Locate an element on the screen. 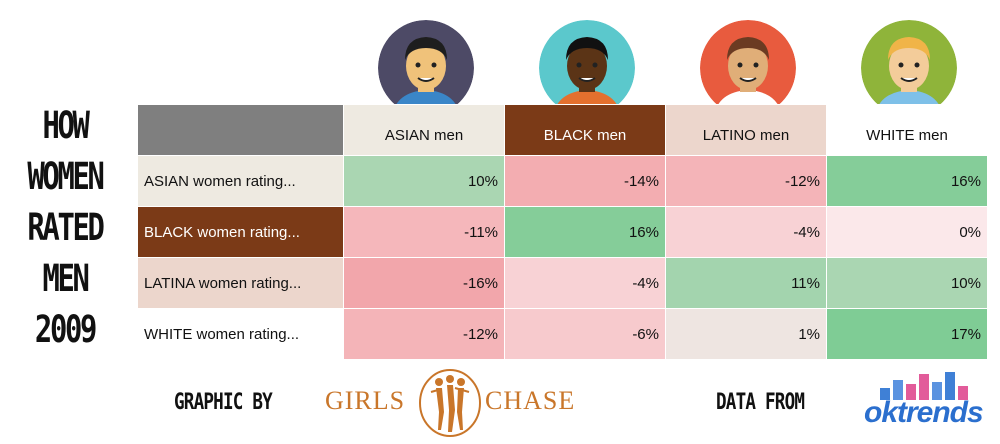 Image resolution: width=1000 pixels, height=444 pixels. black-man-avatar-icon is located at coordinates (587, 68).